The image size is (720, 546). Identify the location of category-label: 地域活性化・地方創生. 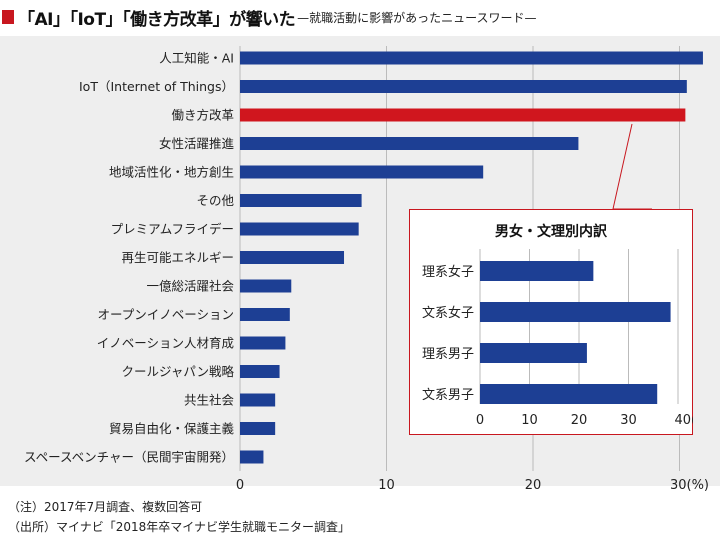
(171, 172).